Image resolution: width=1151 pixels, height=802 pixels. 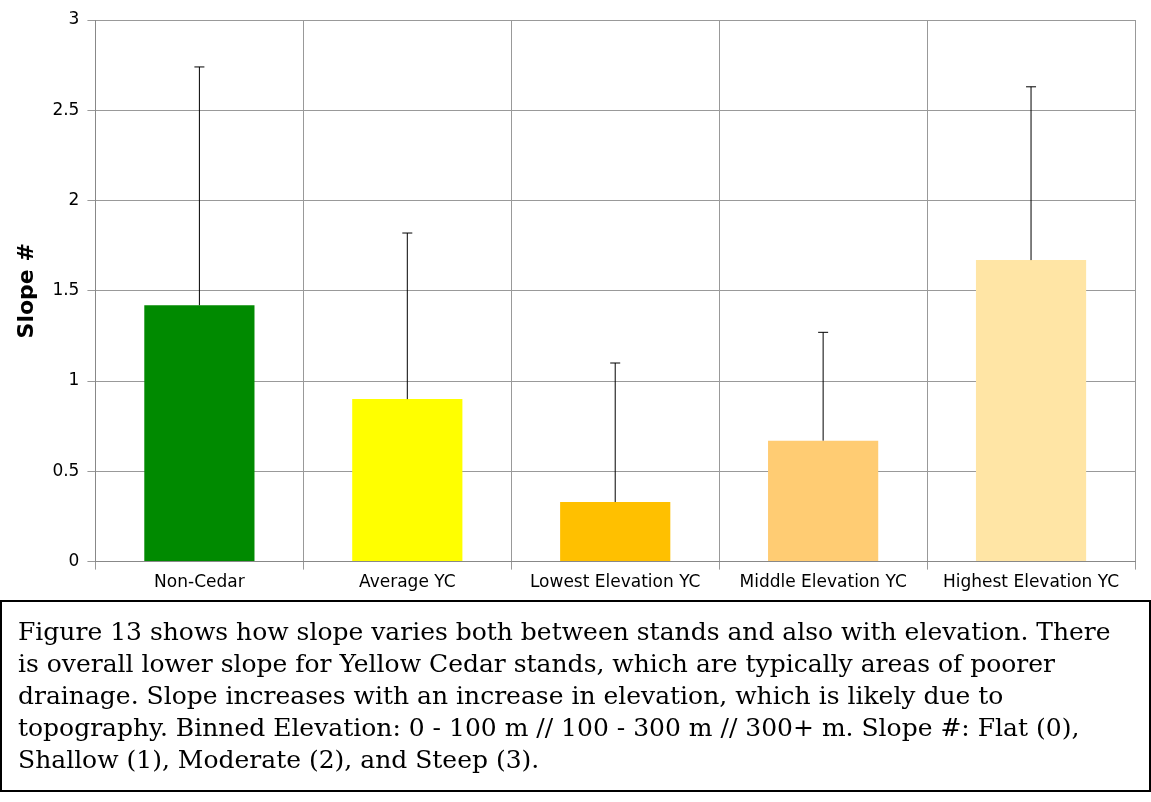 What do you see at coordinates (66, 108) in the screenshot?
I see `y-tick-label: 2.5` at bounding box center [66, 108].